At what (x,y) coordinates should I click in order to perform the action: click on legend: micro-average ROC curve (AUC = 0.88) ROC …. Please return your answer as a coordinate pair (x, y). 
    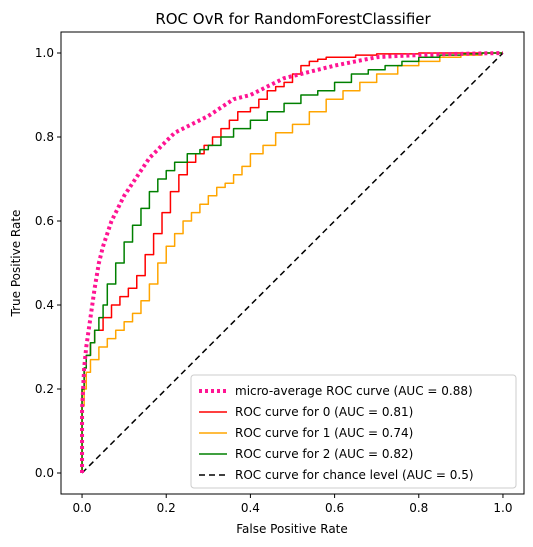
    Looking at the image, I should click on (353, 431).